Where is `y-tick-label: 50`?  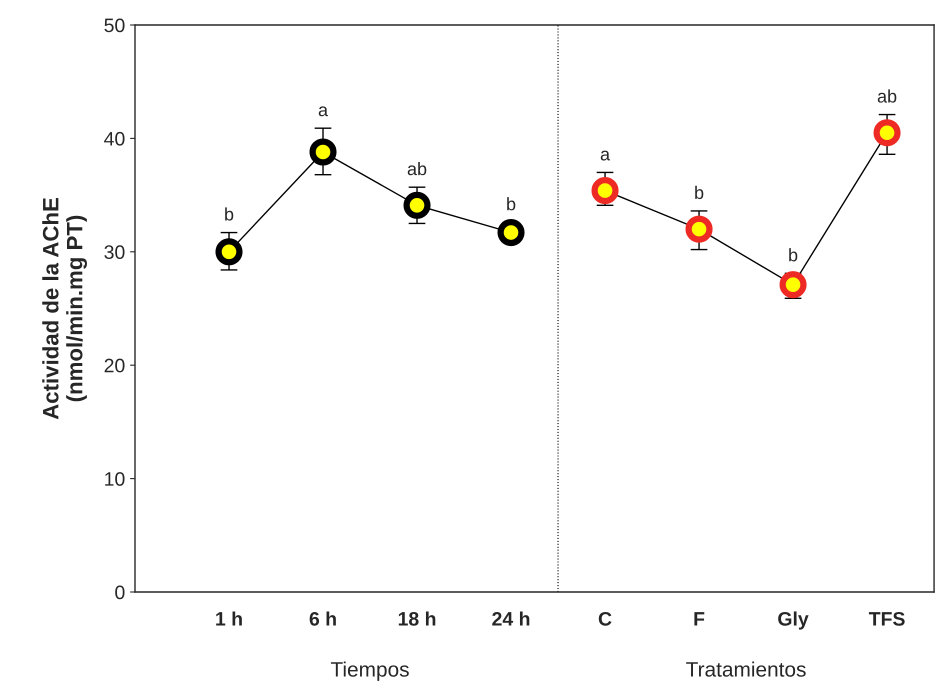
y-tick-label: 50 is located at coordinates (114, 25).